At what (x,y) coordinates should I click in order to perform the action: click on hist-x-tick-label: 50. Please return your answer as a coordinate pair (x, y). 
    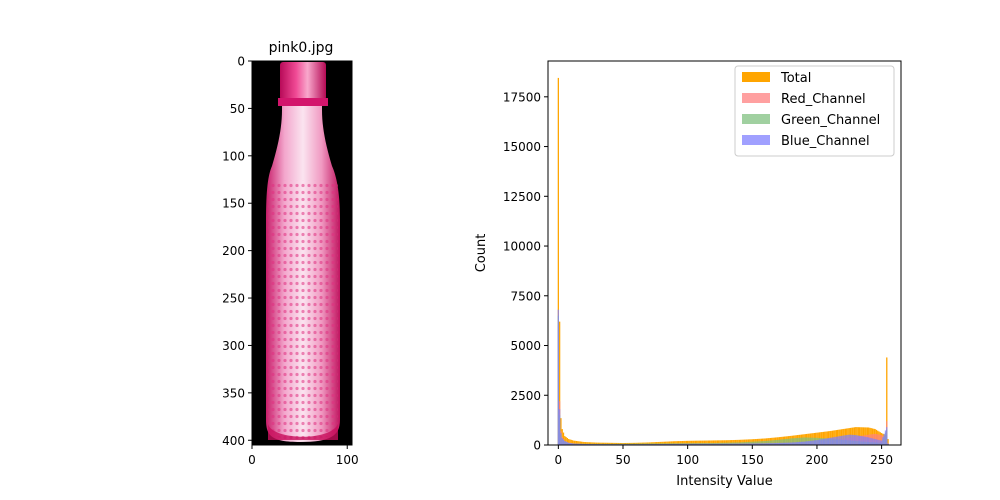
    Looking at the image, I should click on (622, 460).